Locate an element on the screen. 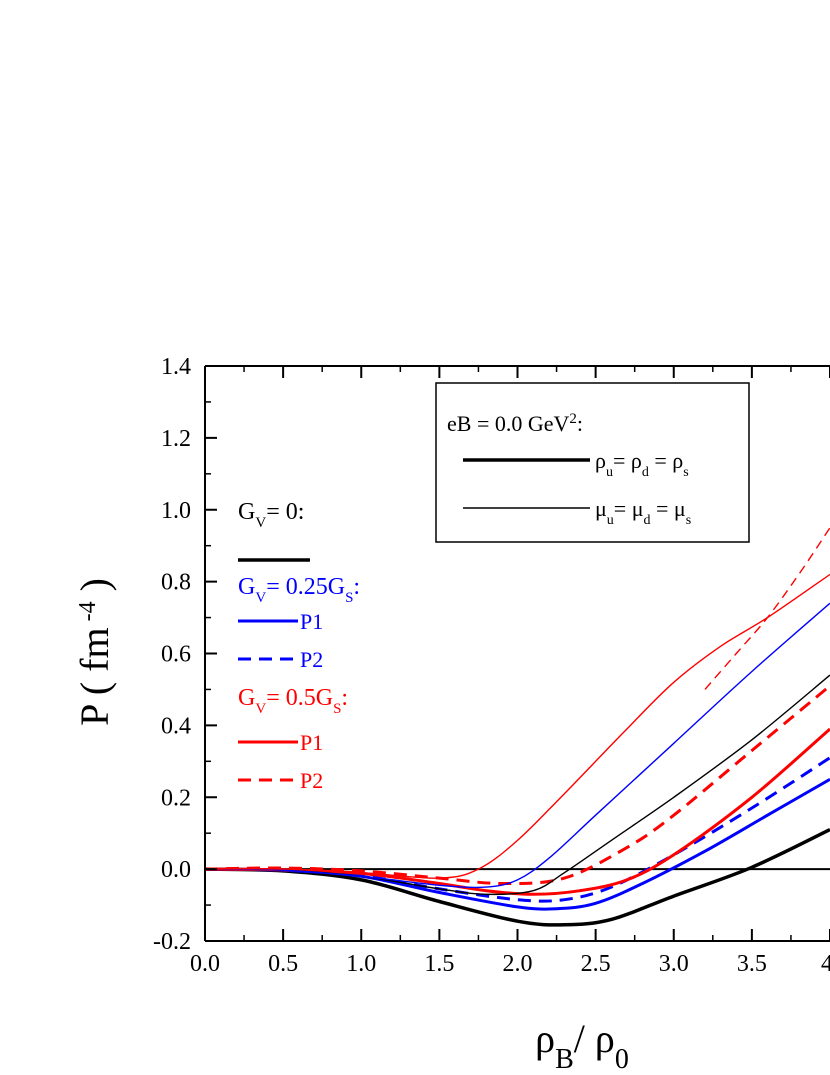 This screenshot has height=1075, width=830. x-tick-label: 3.0 is located at coordinates (674, 964).